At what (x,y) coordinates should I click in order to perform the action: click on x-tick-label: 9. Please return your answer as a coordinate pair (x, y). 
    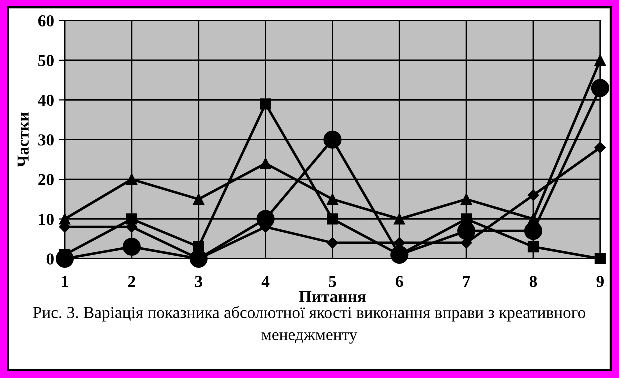
    Looking at the image, I should click on (600, 282).